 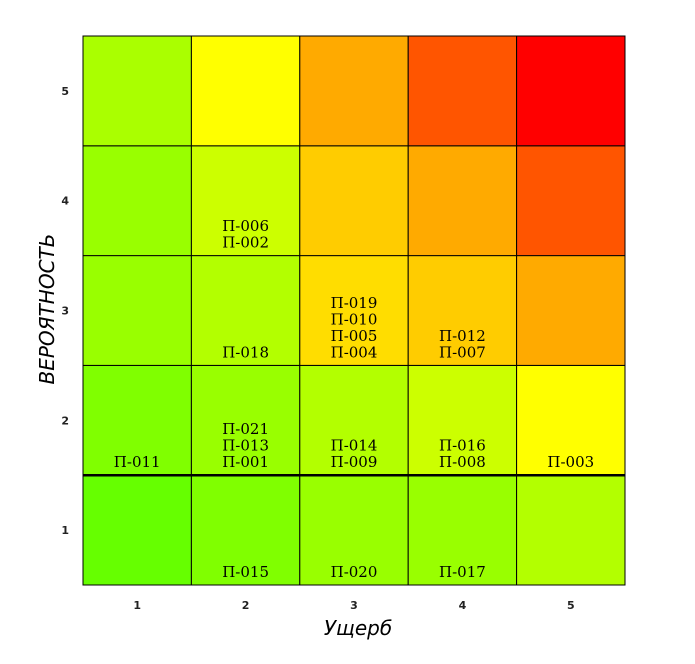 What do you see at coordinates (354, 462) in the screenshot?
I see `cell-label: П-009` at bounding box center [354, 462].